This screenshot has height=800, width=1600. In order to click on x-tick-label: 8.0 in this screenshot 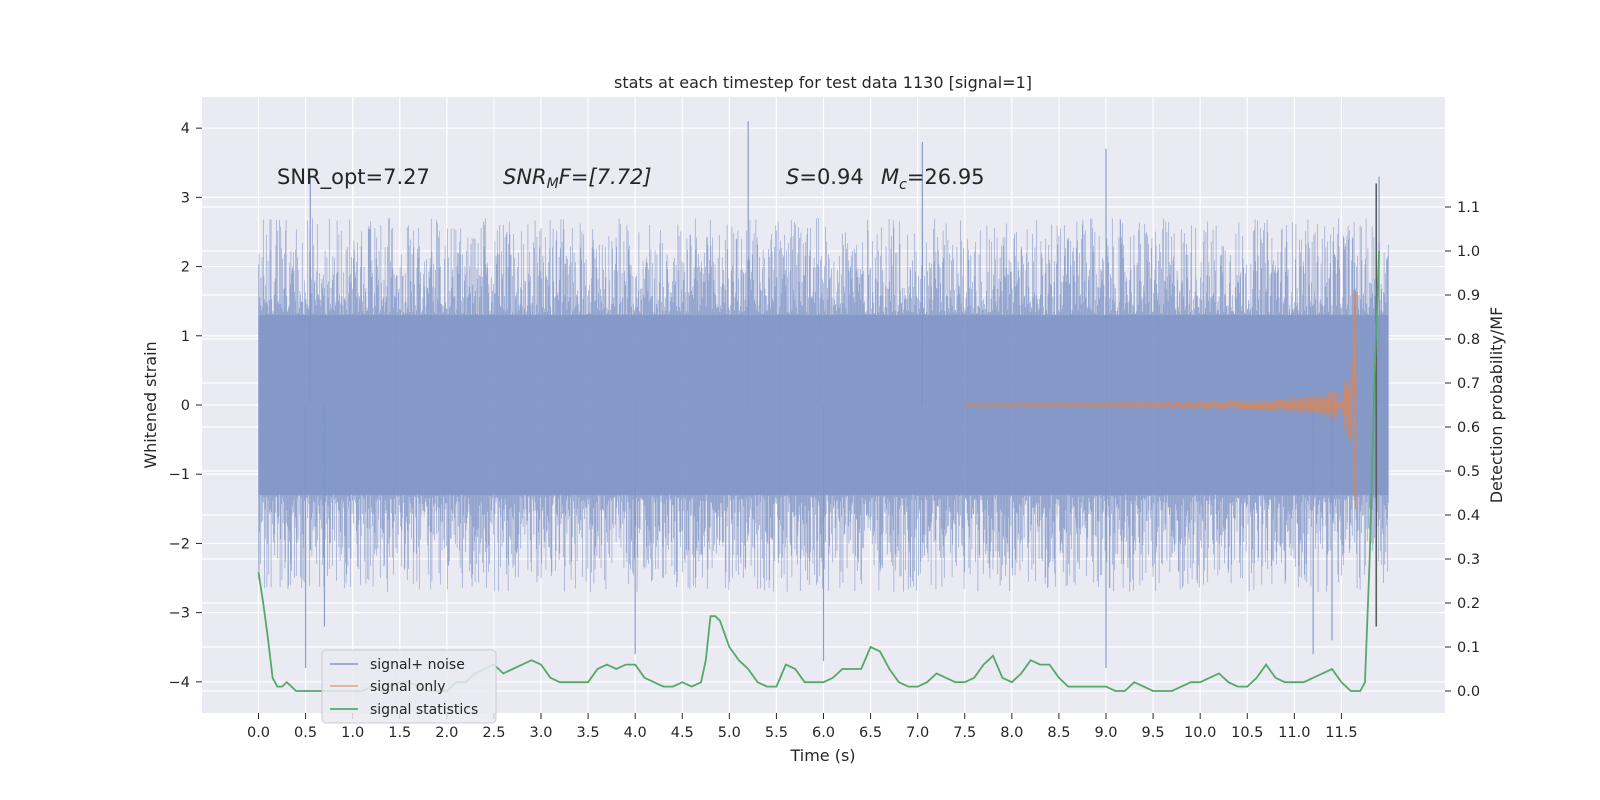, I will do `click(1011, 733)`.